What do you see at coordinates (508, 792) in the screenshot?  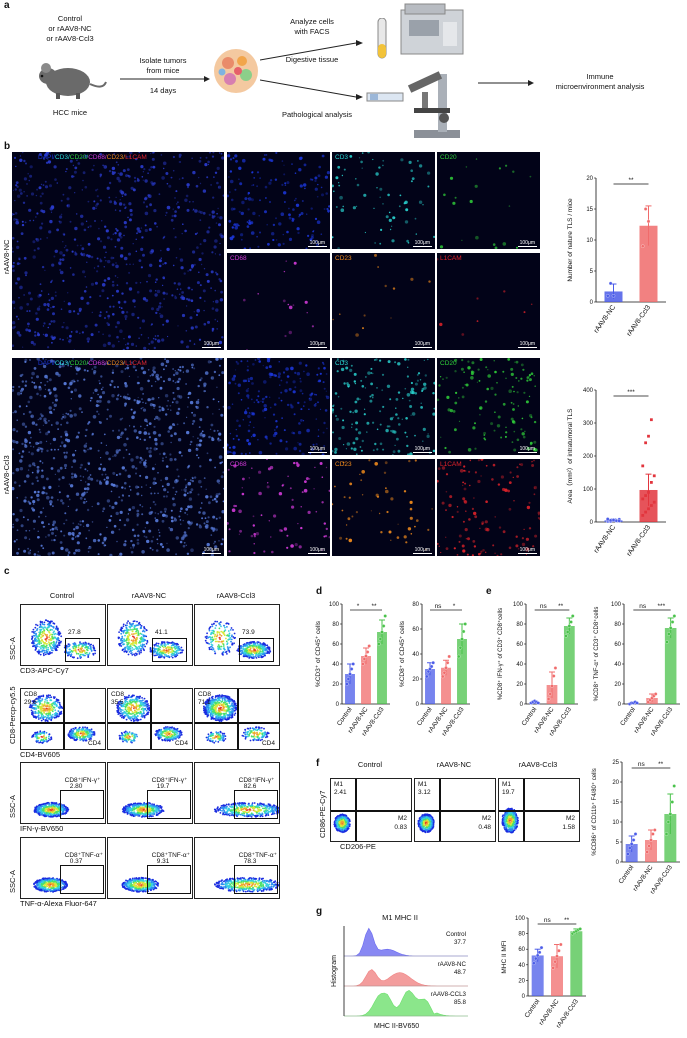 I see `m1-value: 19.7` at bounding box center [508, 792].